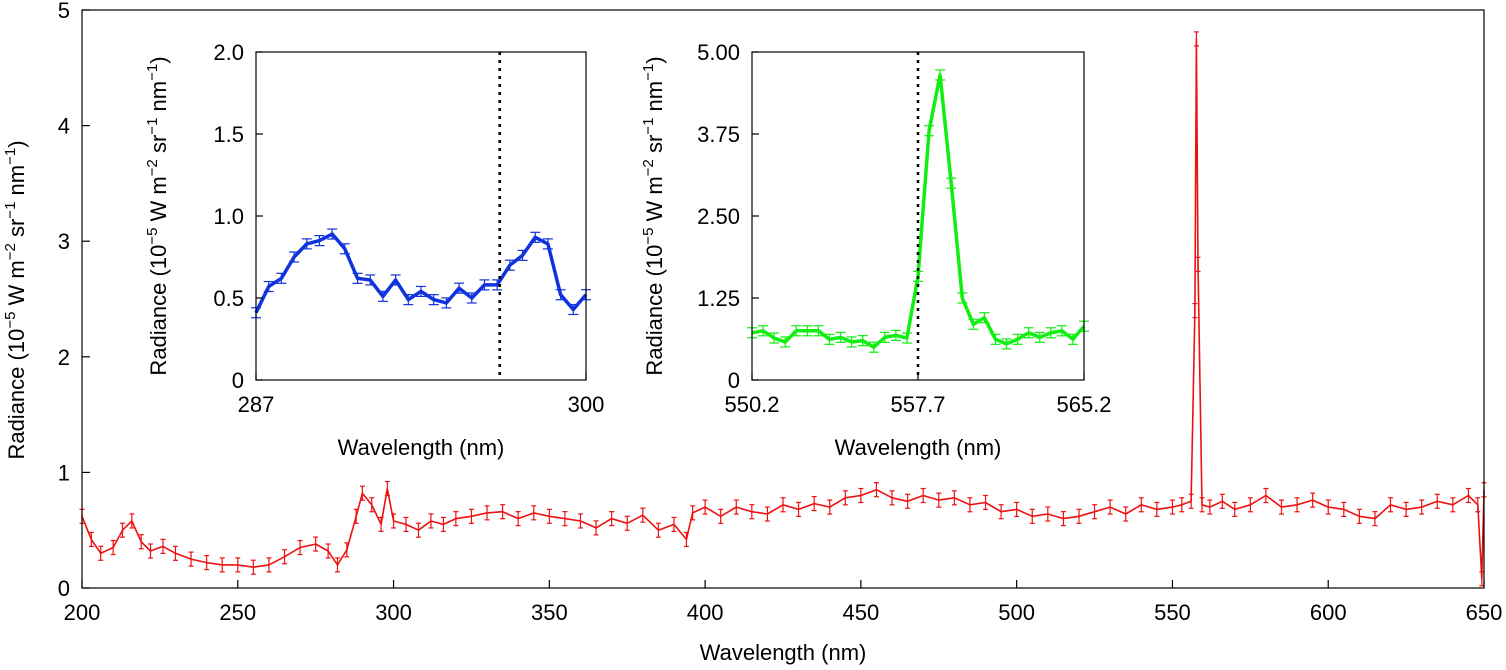 The height and width of the screenshot is (670, 1506). I want to click on x-tick-label: 500, so click(1016, 612).